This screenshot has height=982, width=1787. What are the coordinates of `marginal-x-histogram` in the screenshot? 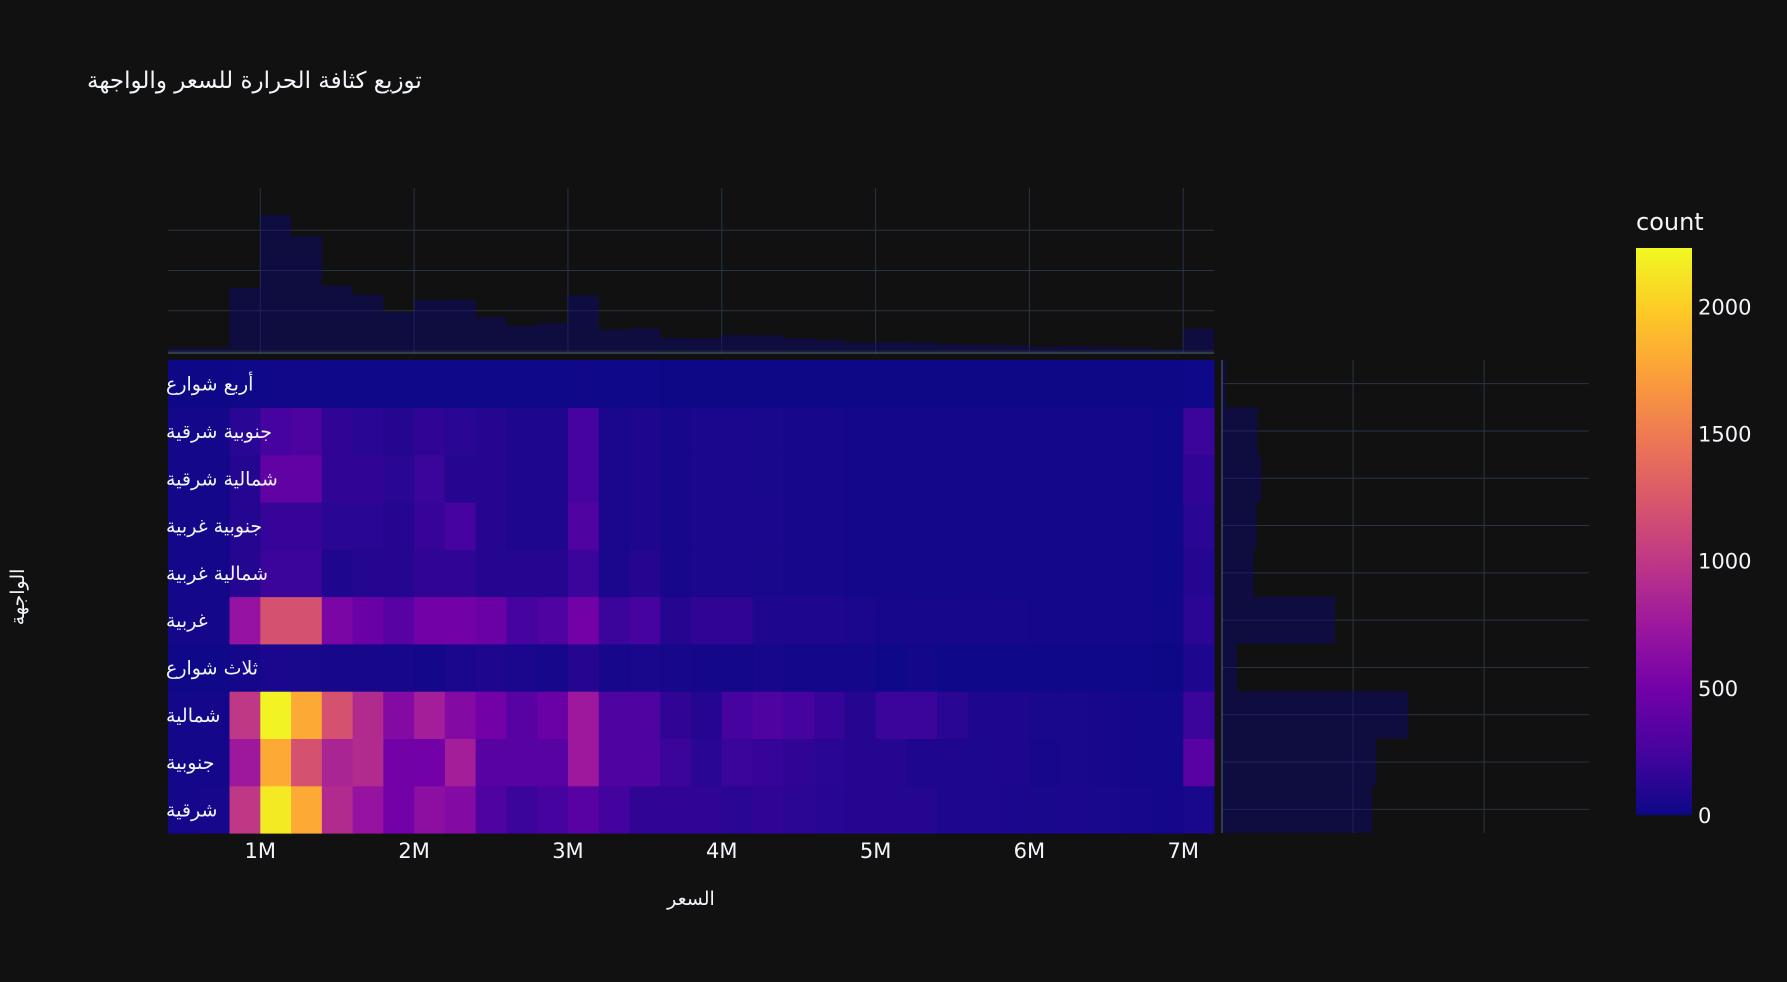 It's located at (691, 271).